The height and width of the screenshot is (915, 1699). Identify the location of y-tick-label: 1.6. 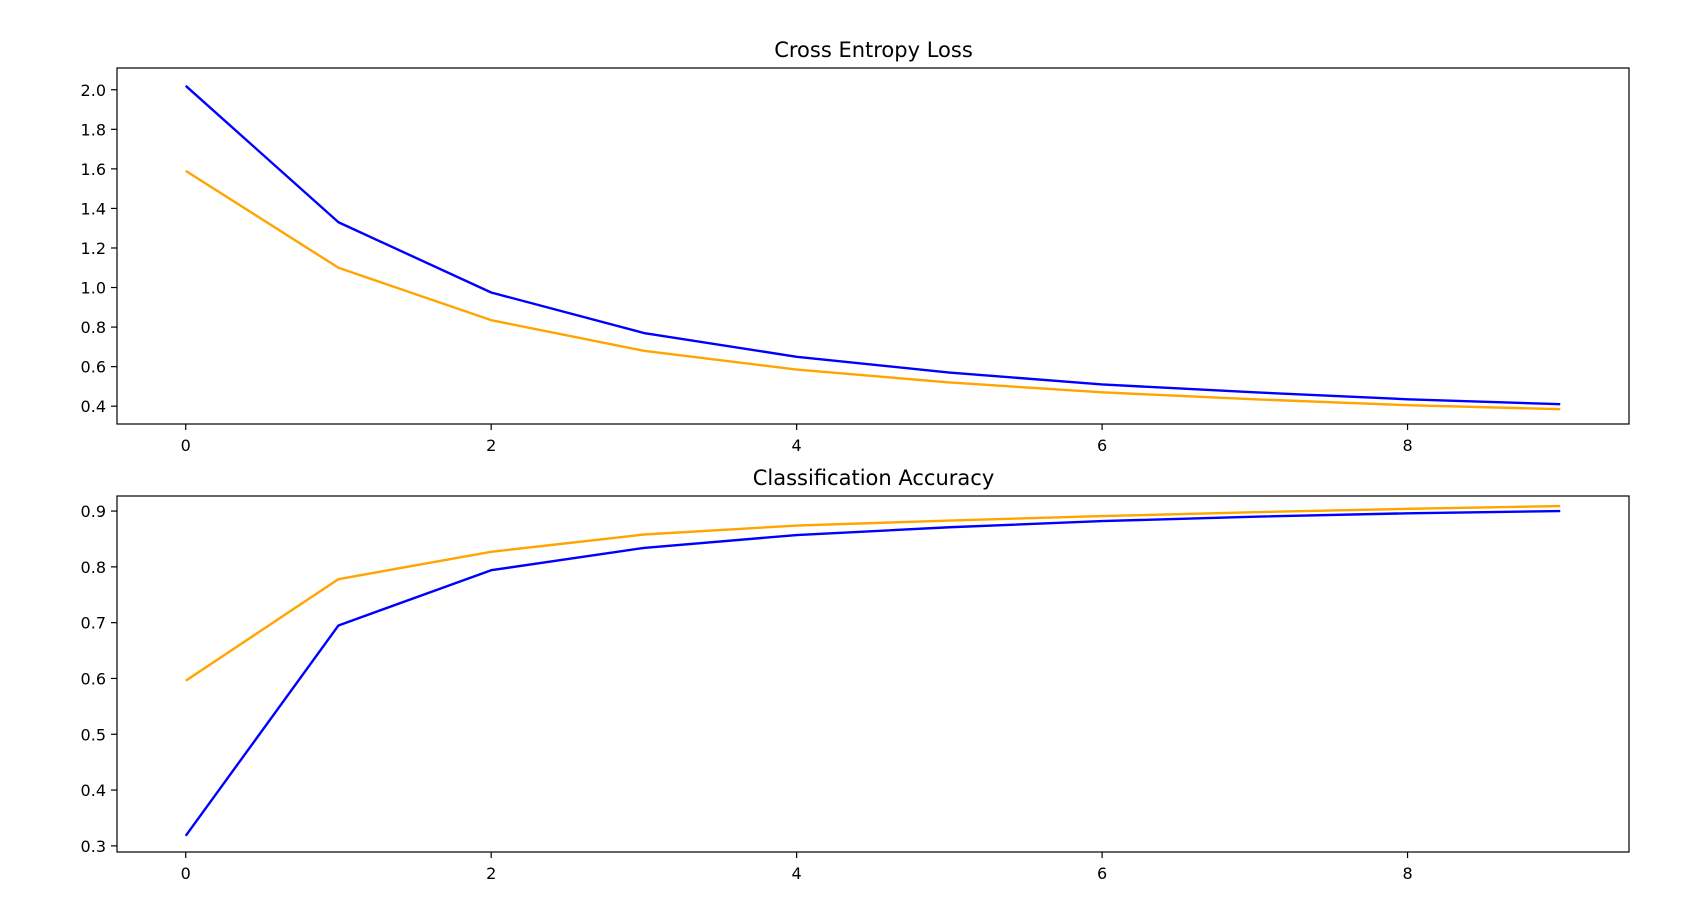
(93, 169).